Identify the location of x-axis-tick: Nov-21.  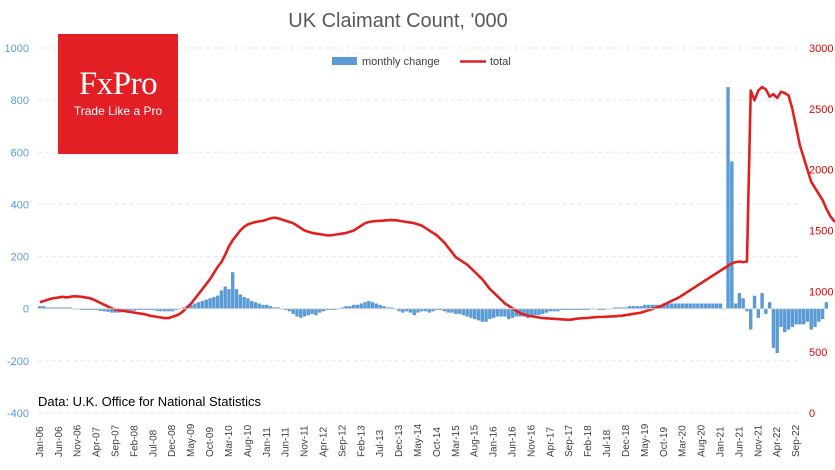
(758, 440).